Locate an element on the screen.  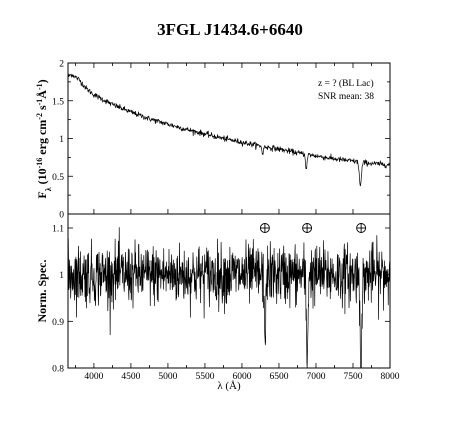
xtick-label: 6500 is located at coordinates (278, 377).